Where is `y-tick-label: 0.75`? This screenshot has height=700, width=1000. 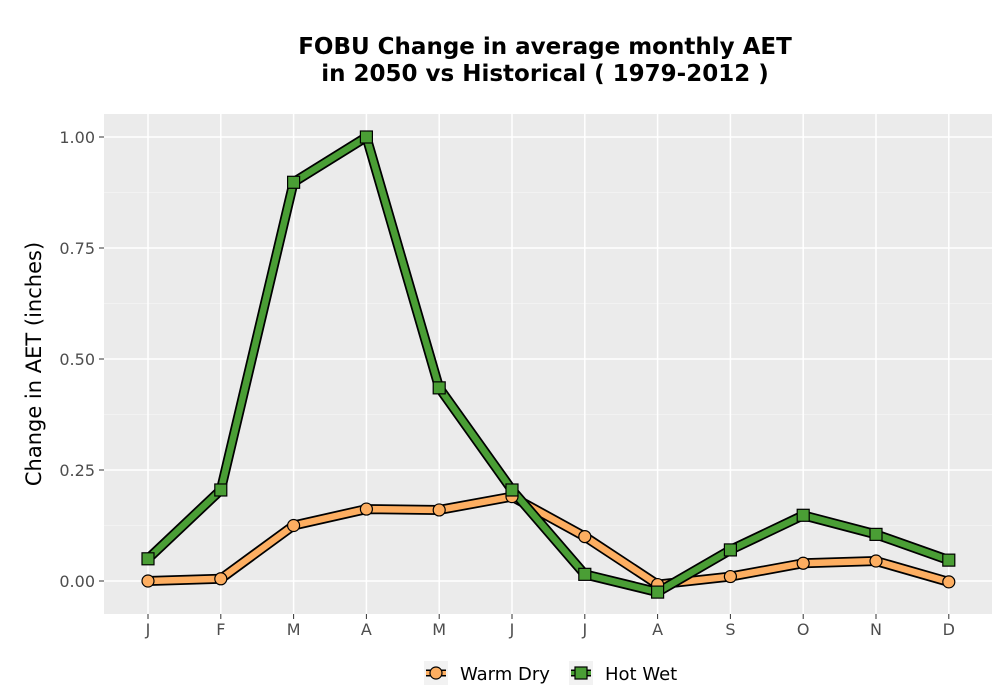
y-tick-label: 0.75 is located at coordinates (77, 248).